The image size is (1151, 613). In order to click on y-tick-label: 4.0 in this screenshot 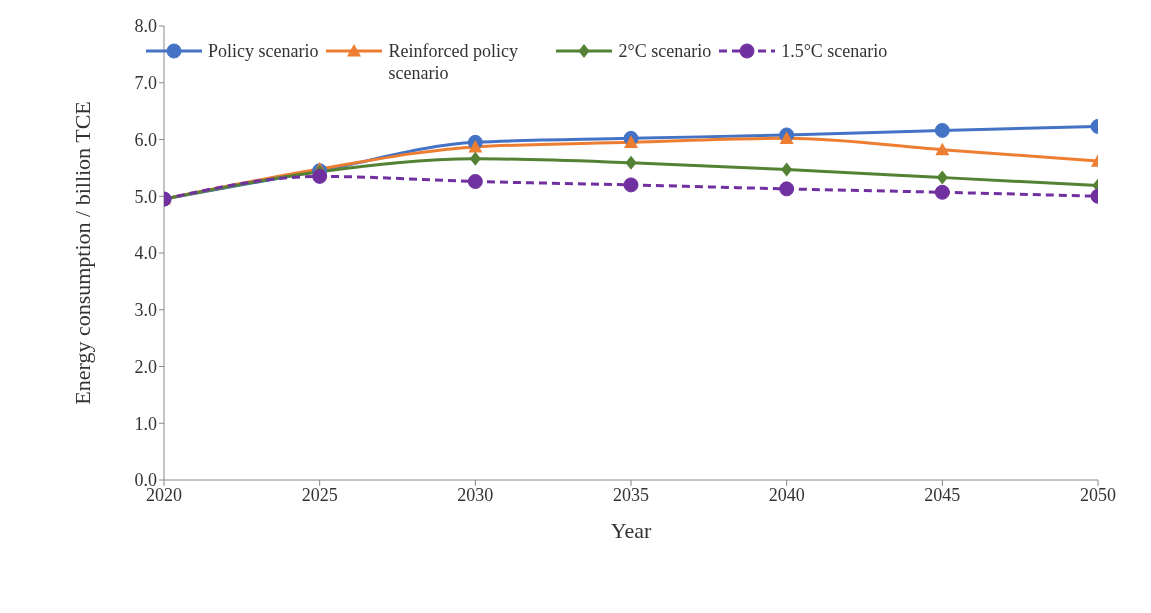, I will do `click(145, 253)`.